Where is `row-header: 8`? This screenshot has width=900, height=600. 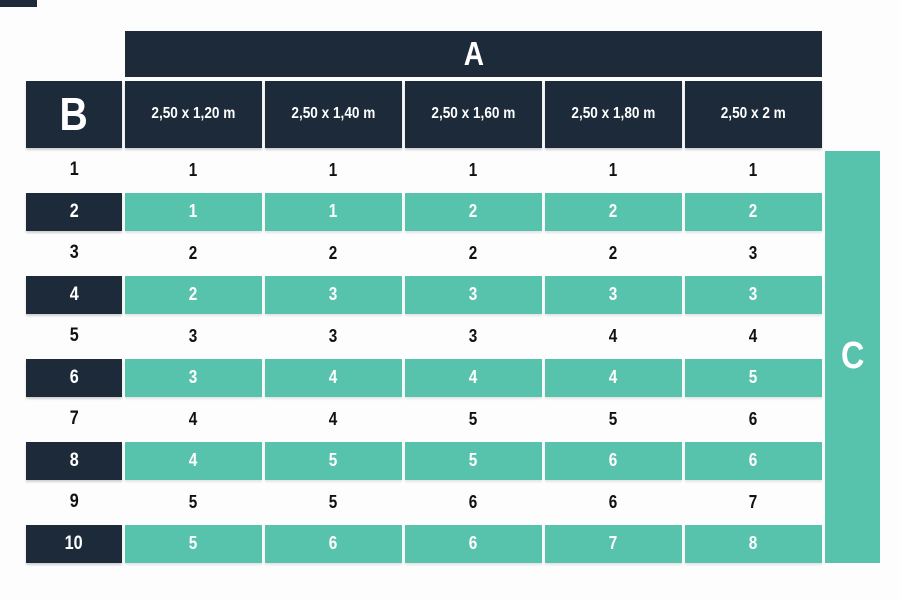
row-header: 8 is located at coordinates (74, 460).